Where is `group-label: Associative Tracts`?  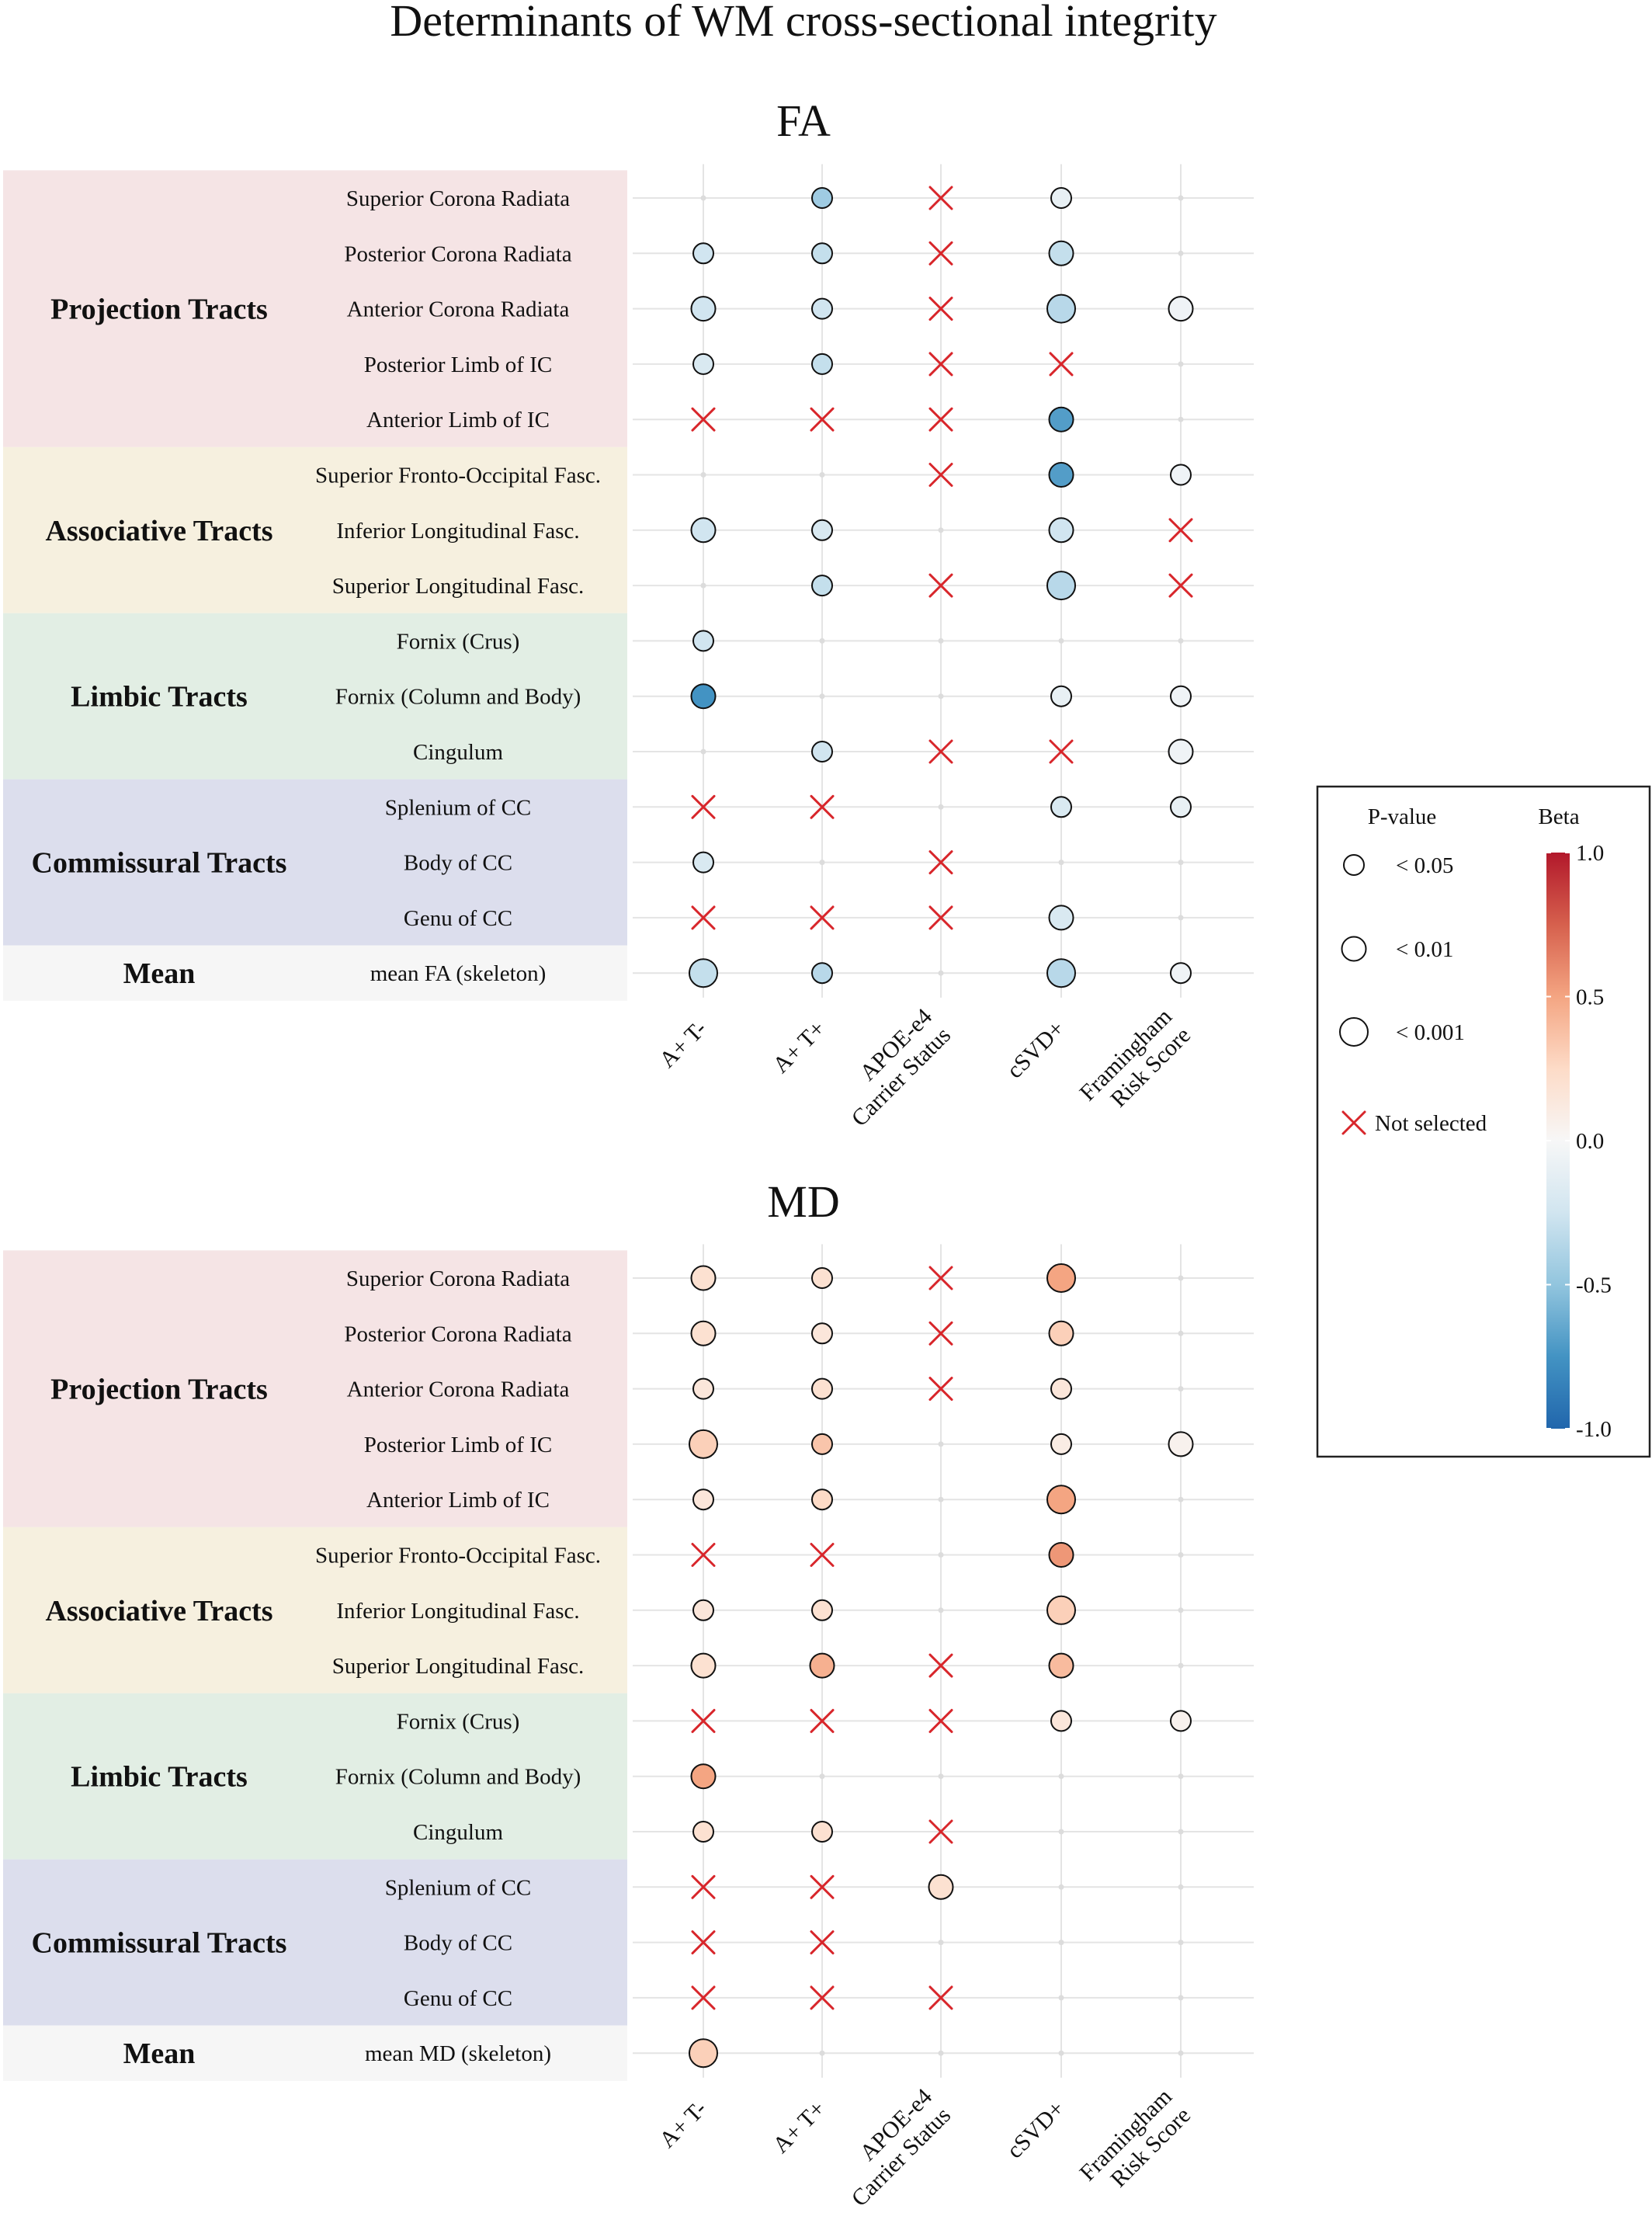 group-label: Associative Tracts is located at coordinates (158, 531).